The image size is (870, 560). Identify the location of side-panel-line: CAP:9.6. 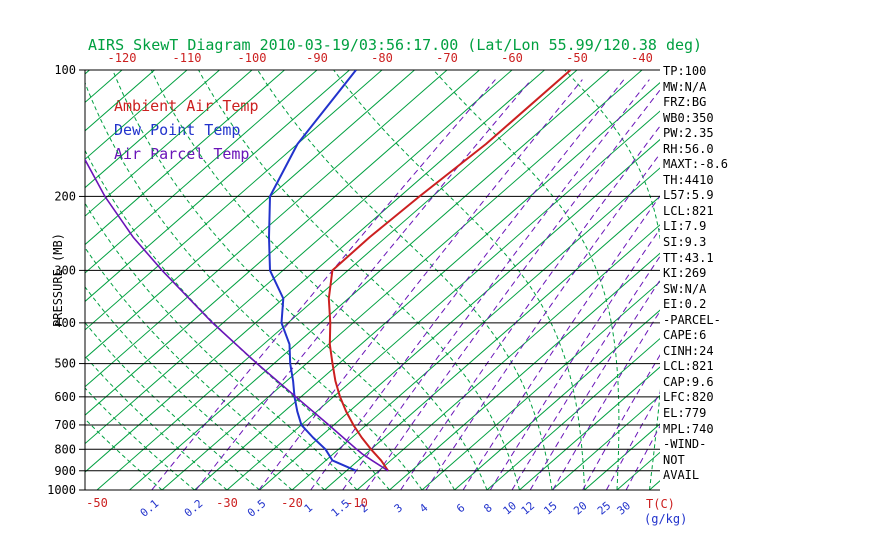
(688, 381).